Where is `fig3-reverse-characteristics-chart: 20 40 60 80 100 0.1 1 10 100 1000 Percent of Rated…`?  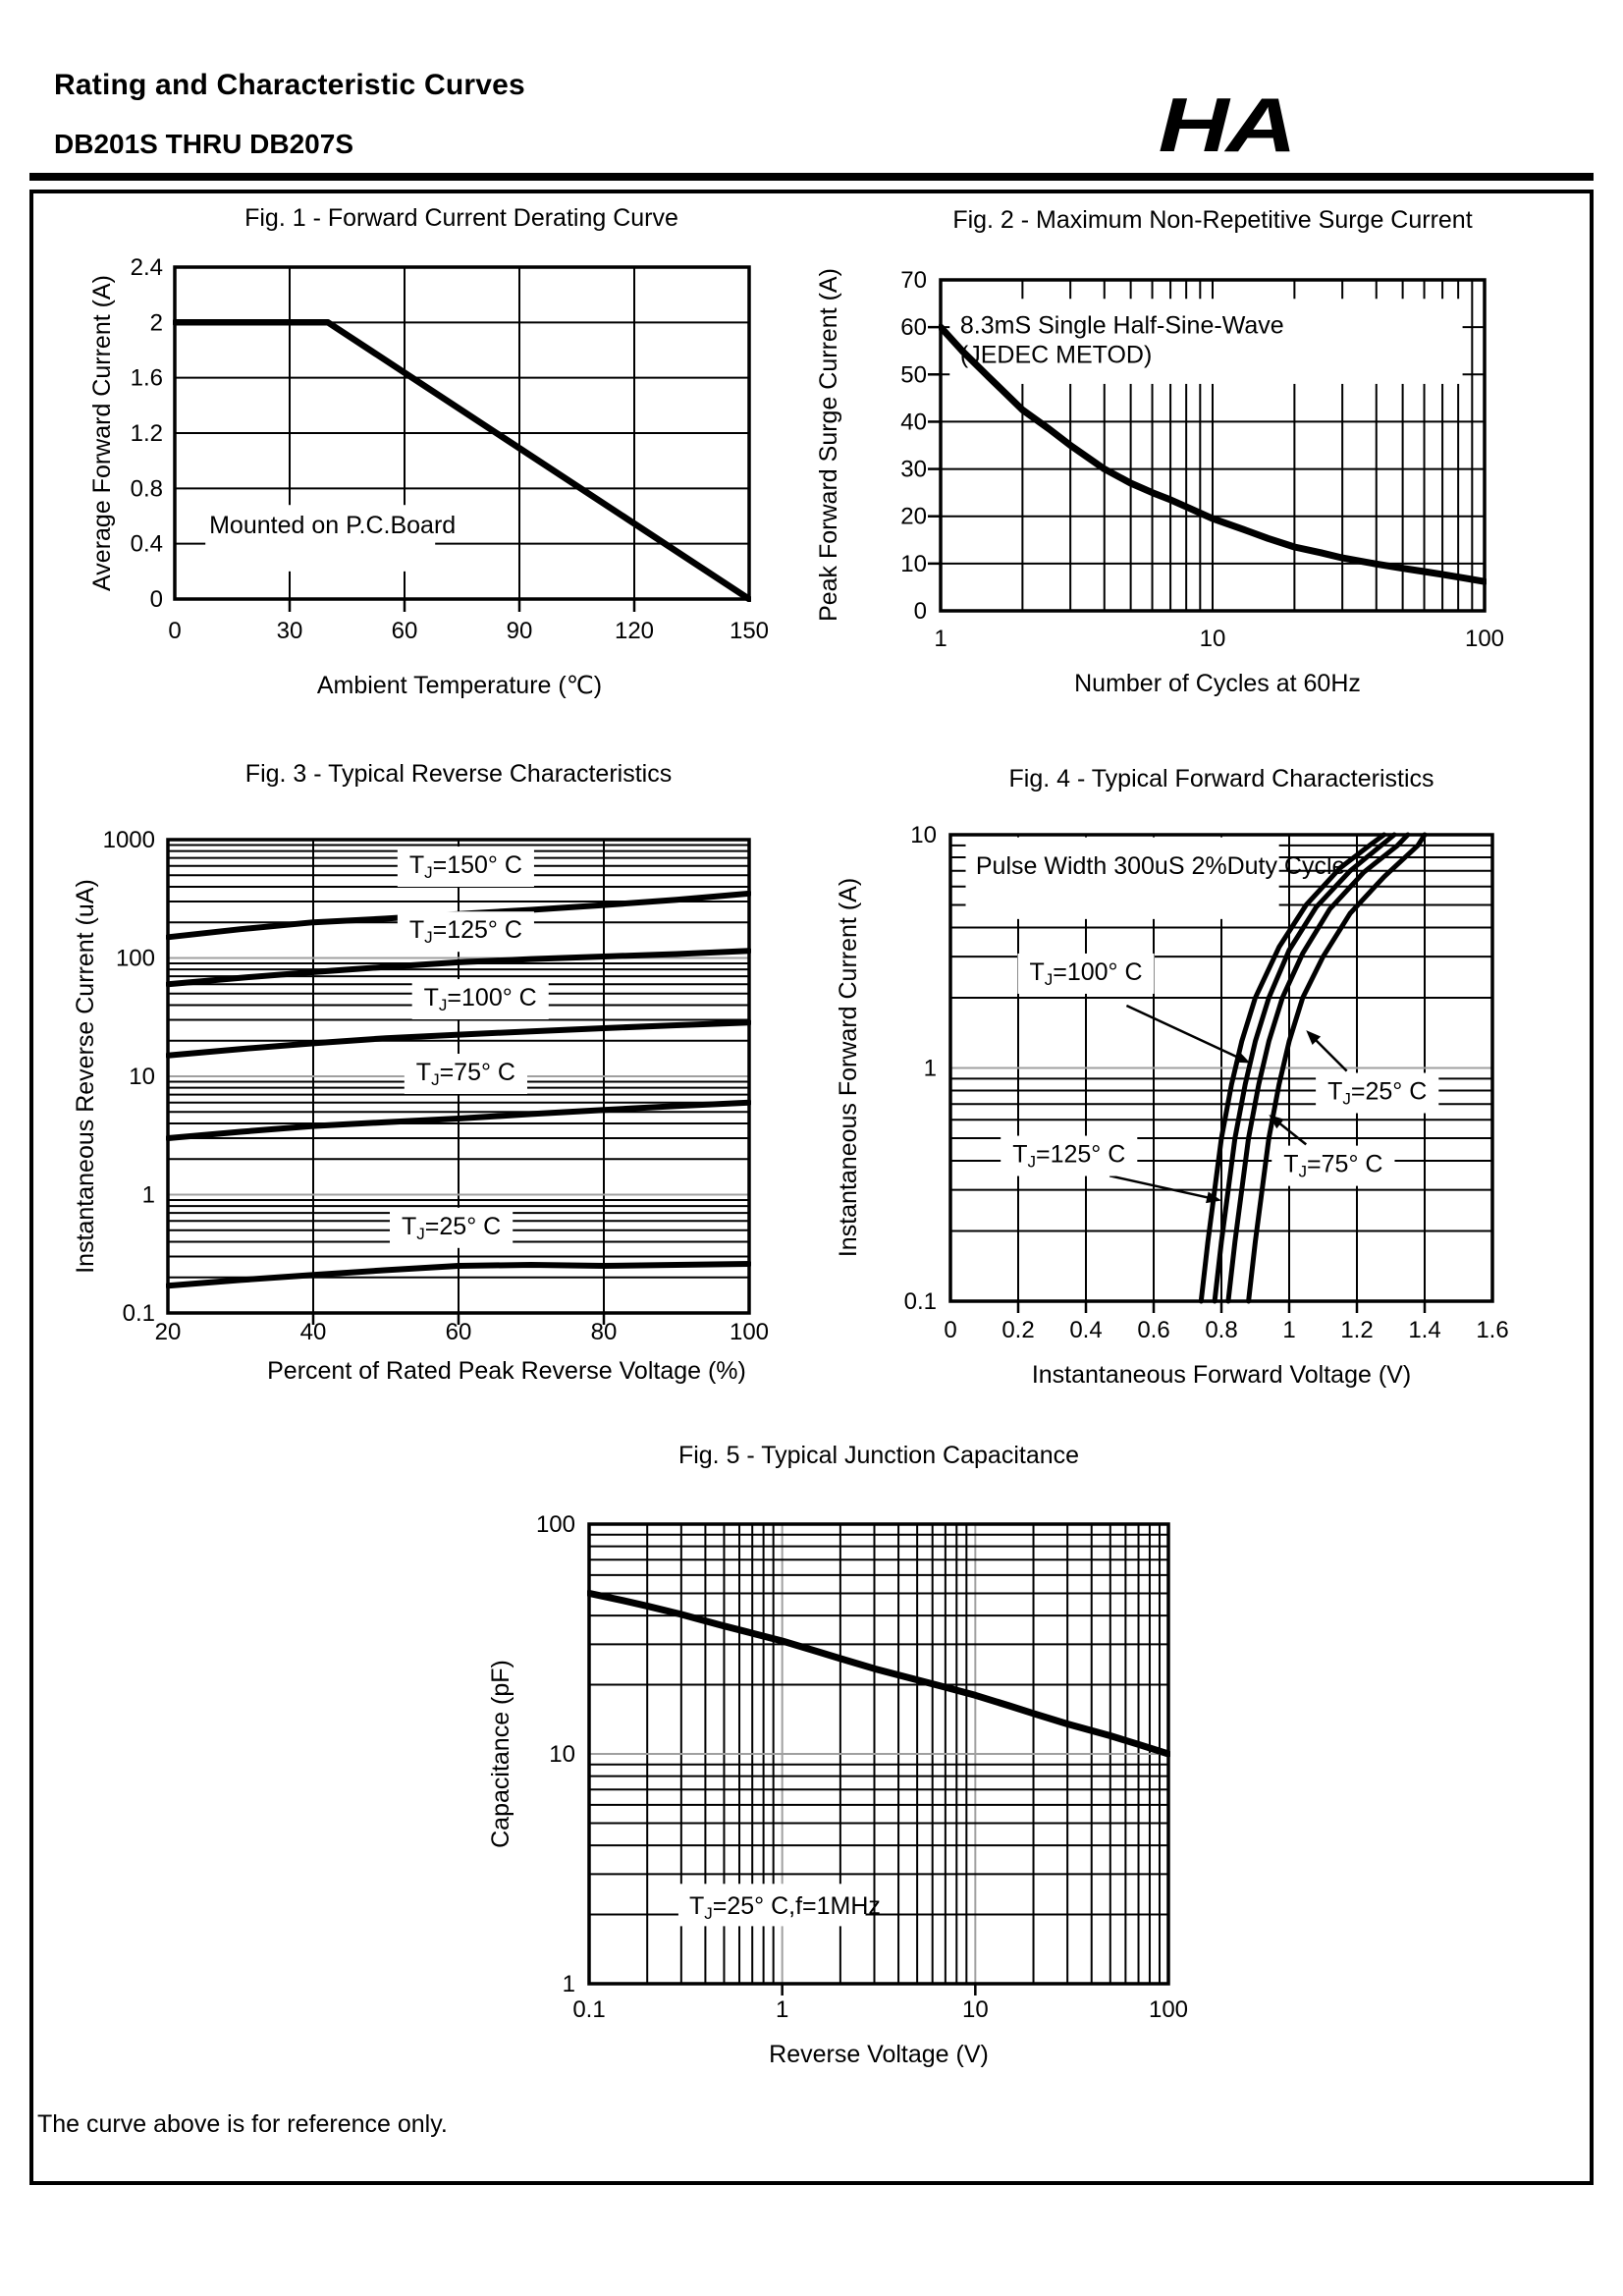
fig3-reverse-characteristics-chart: 20 40 60 80 100 0.1 1 10 100 1000 Percent of Rated… is located at coordinates (410, 1076).